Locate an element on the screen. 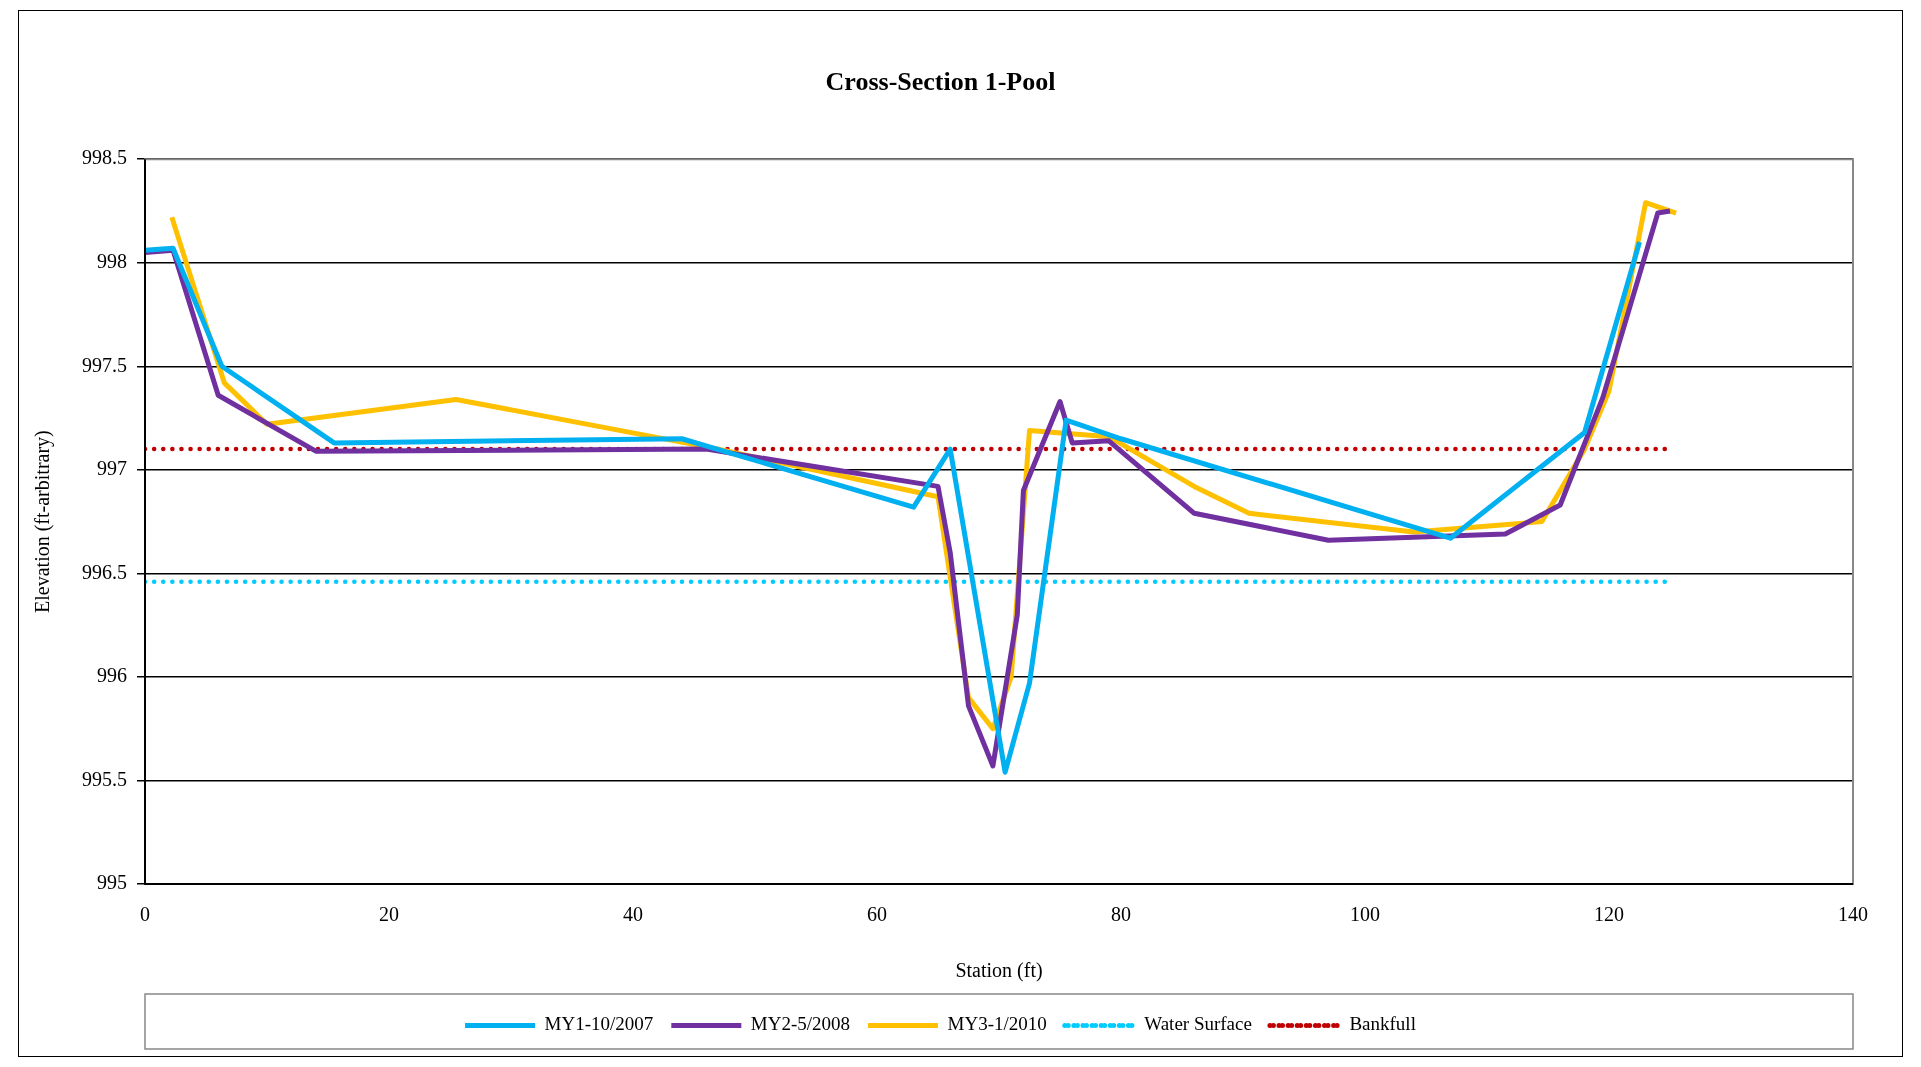  y-tick-label: 995.5 is located at coordinates (104, 778).